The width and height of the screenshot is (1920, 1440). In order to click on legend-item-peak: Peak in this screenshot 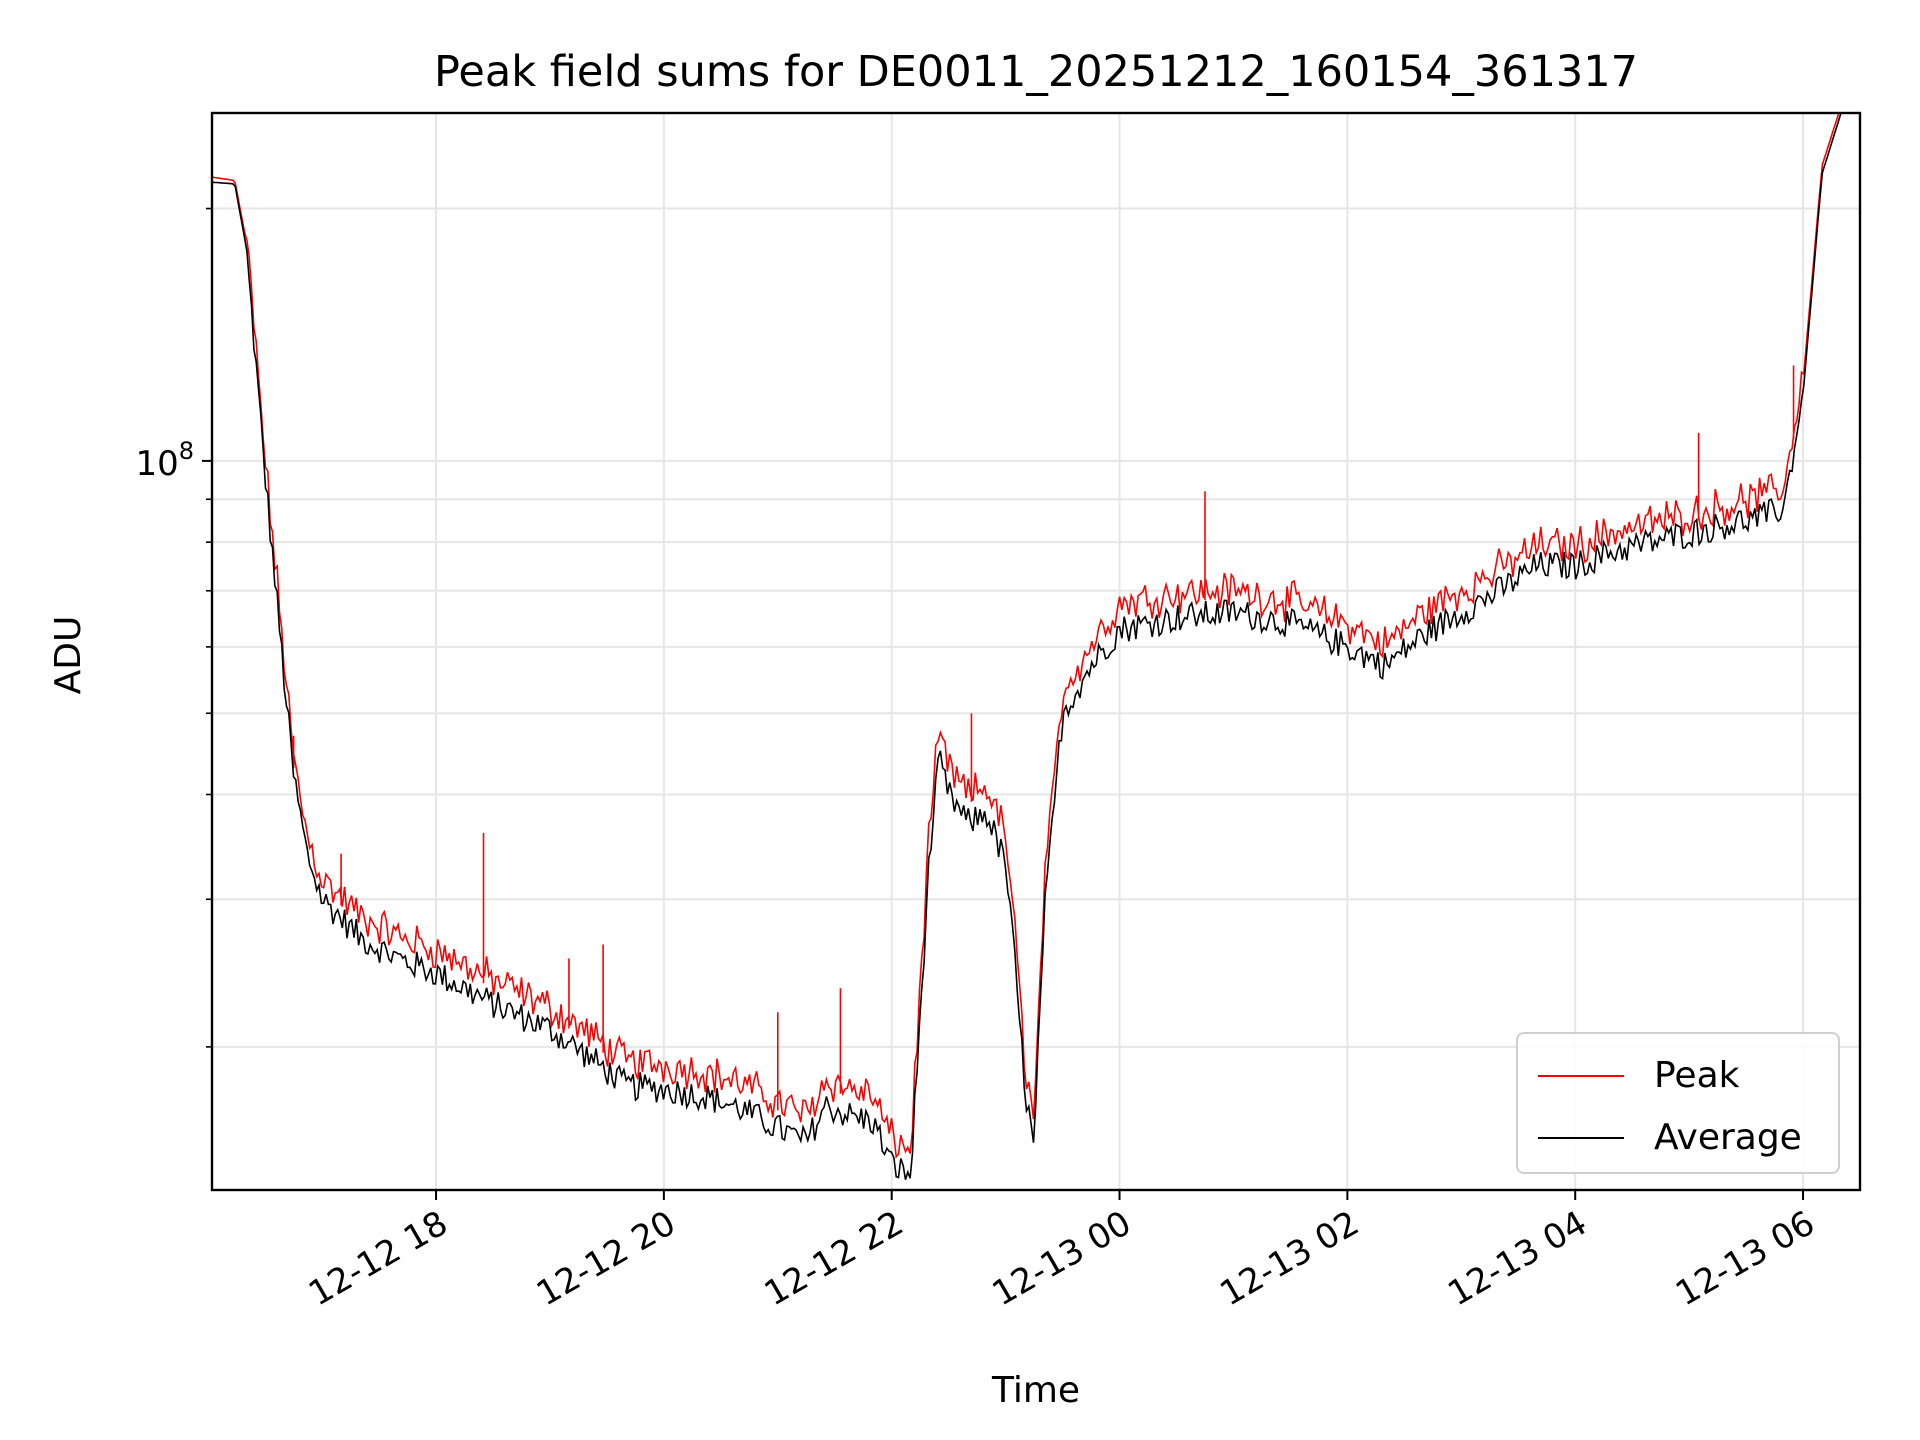, I will do `click(1678, 1076)`.